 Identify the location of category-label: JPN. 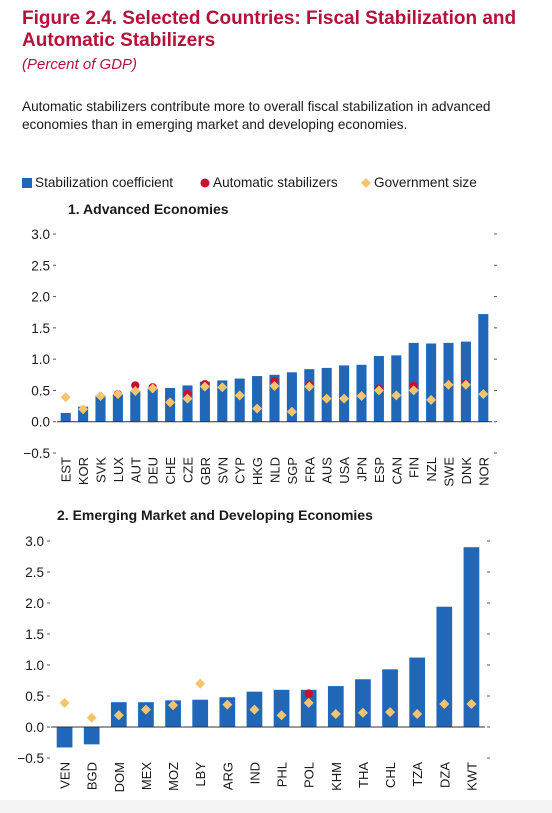
(362, 469).